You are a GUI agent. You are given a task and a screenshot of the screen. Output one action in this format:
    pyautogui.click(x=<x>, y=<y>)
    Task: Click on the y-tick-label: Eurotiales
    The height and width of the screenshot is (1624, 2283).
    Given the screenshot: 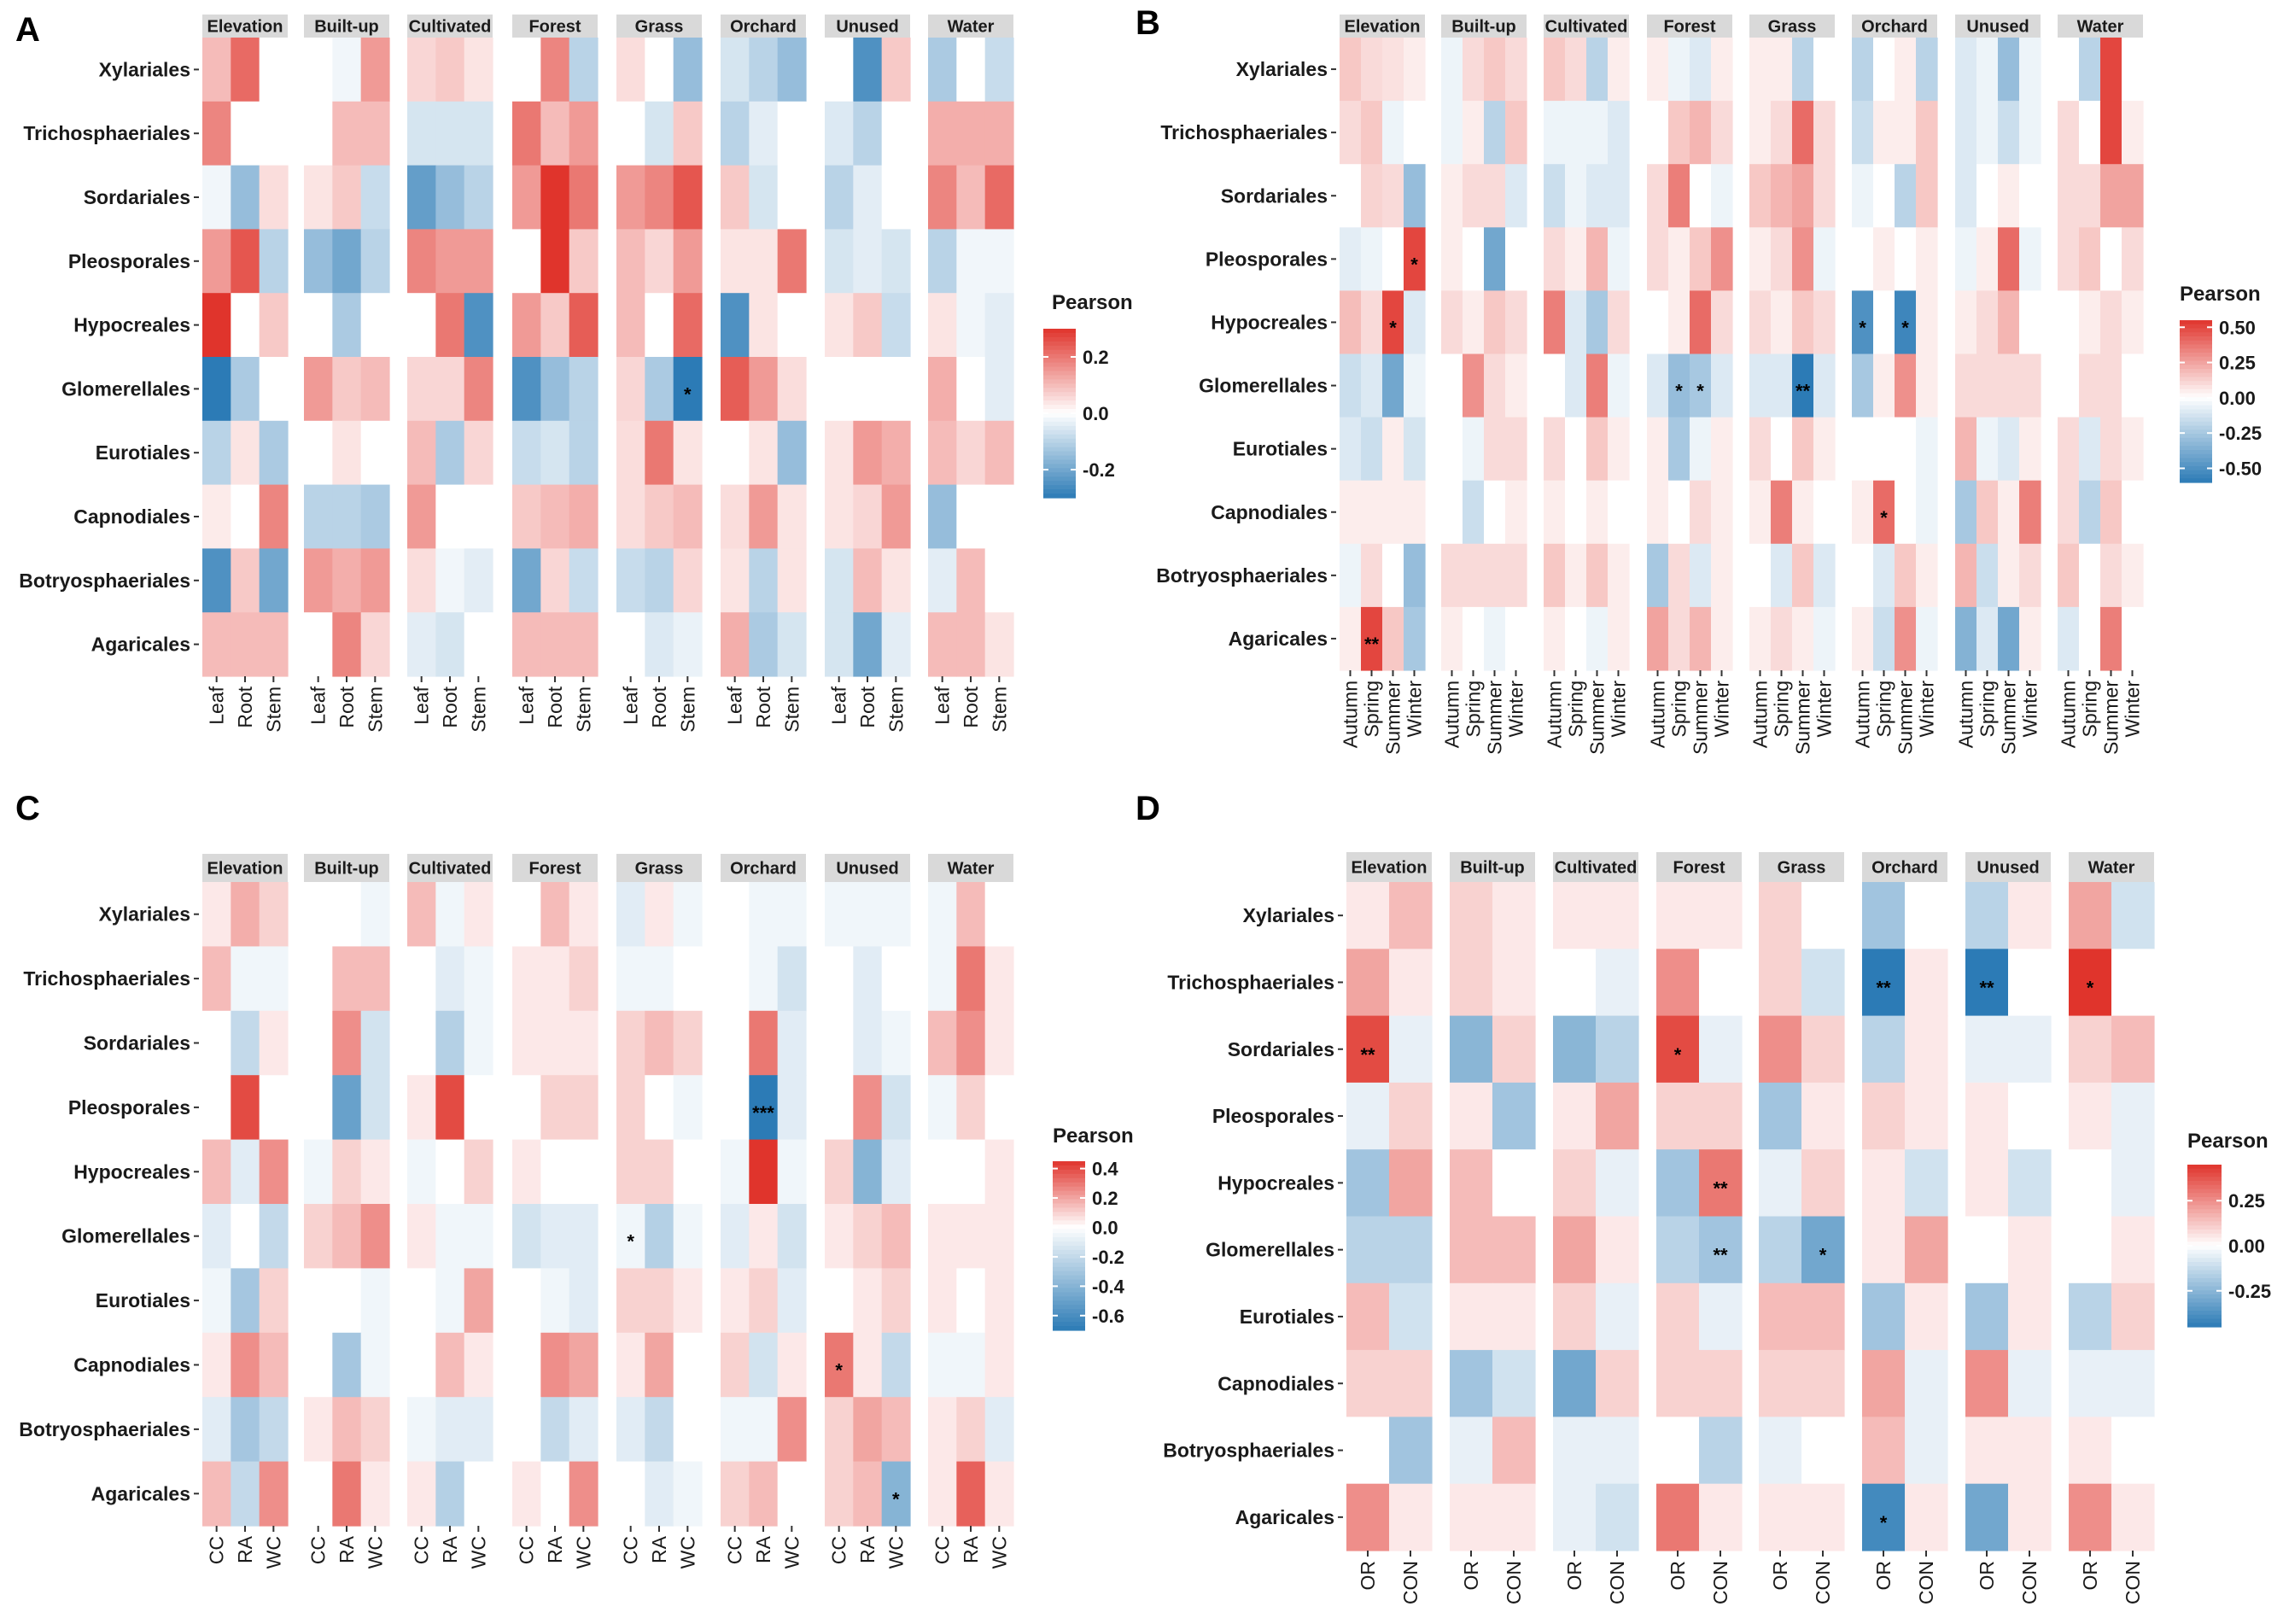 What is the action you would take?
    pyautogui.click(x=1287, y=1317)
    